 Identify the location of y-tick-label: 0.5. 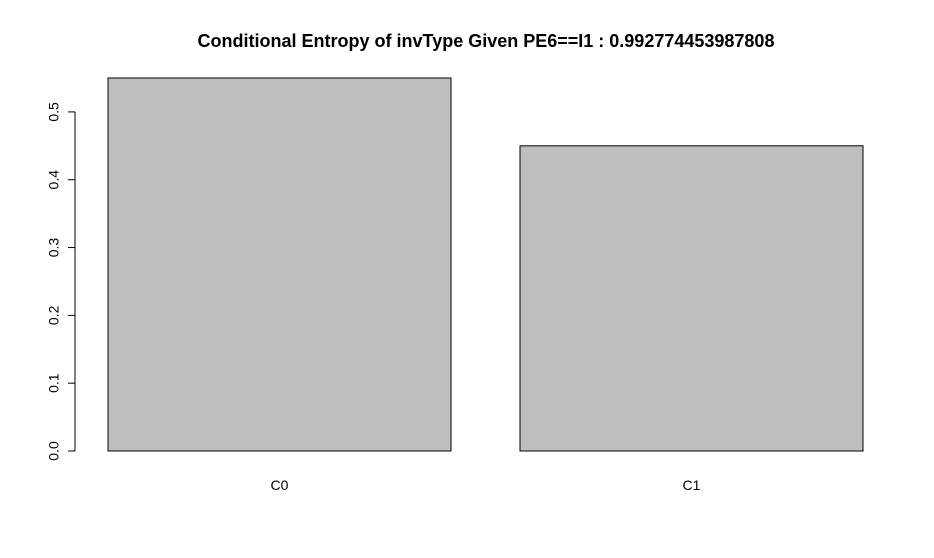
(54, 112).